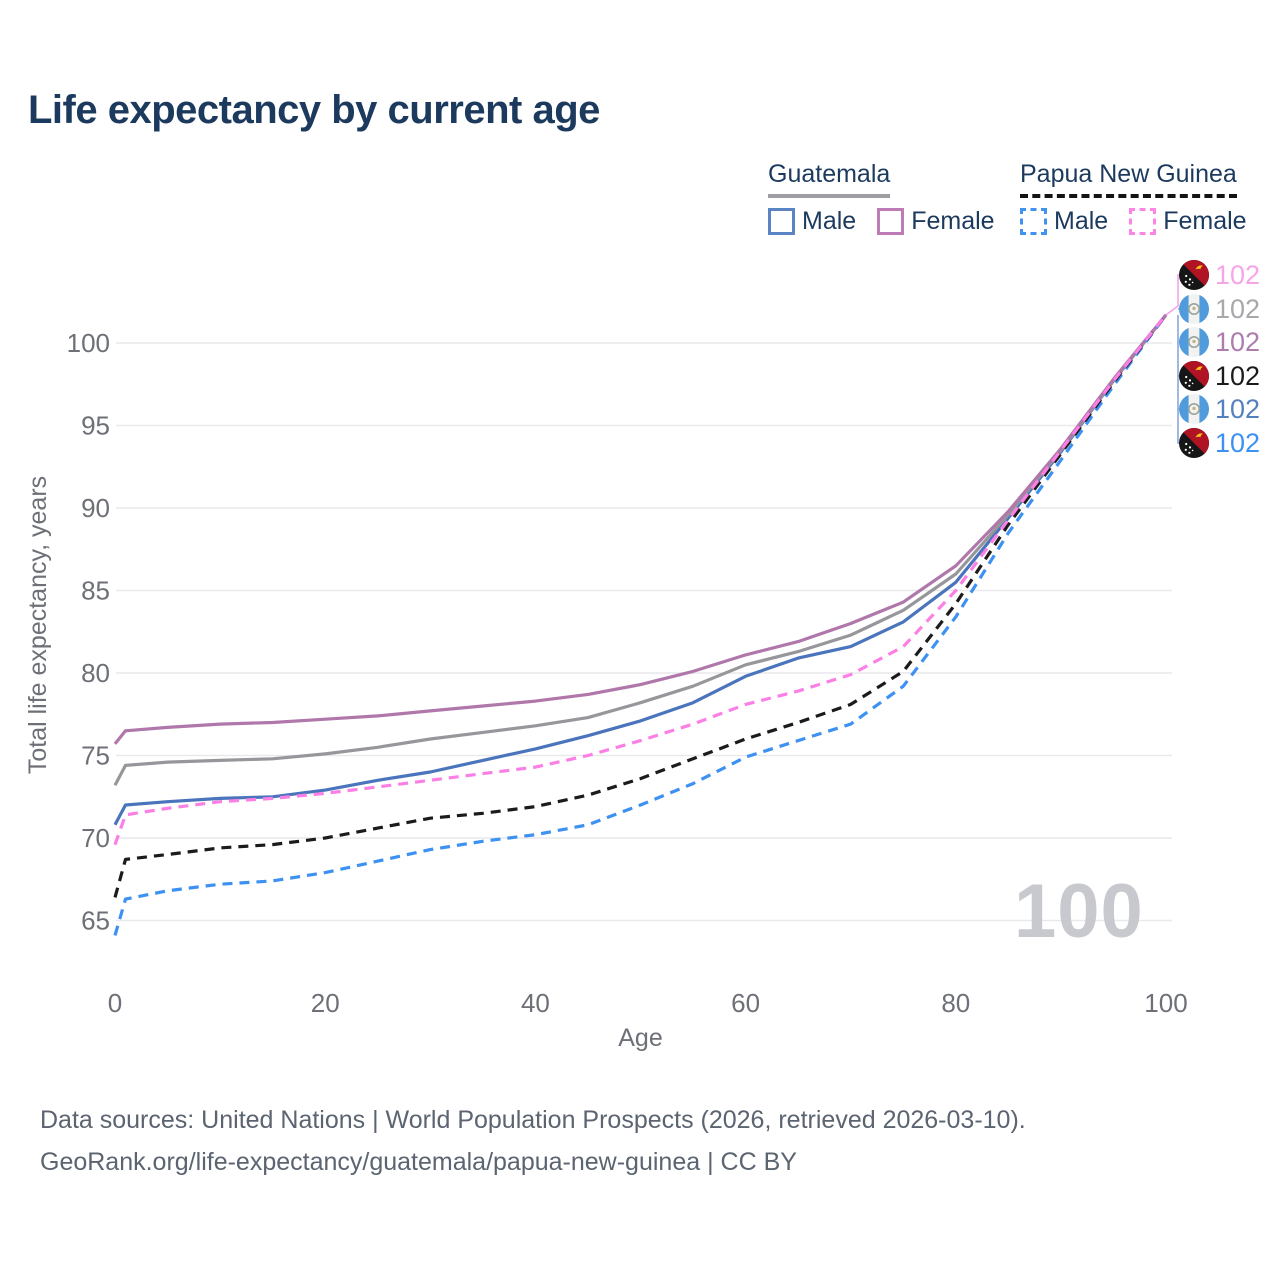 Image resolution: width=1280 pixels, height=1280 pixels. I want to click on legend-swatch-png-female, so click(1143, 221).